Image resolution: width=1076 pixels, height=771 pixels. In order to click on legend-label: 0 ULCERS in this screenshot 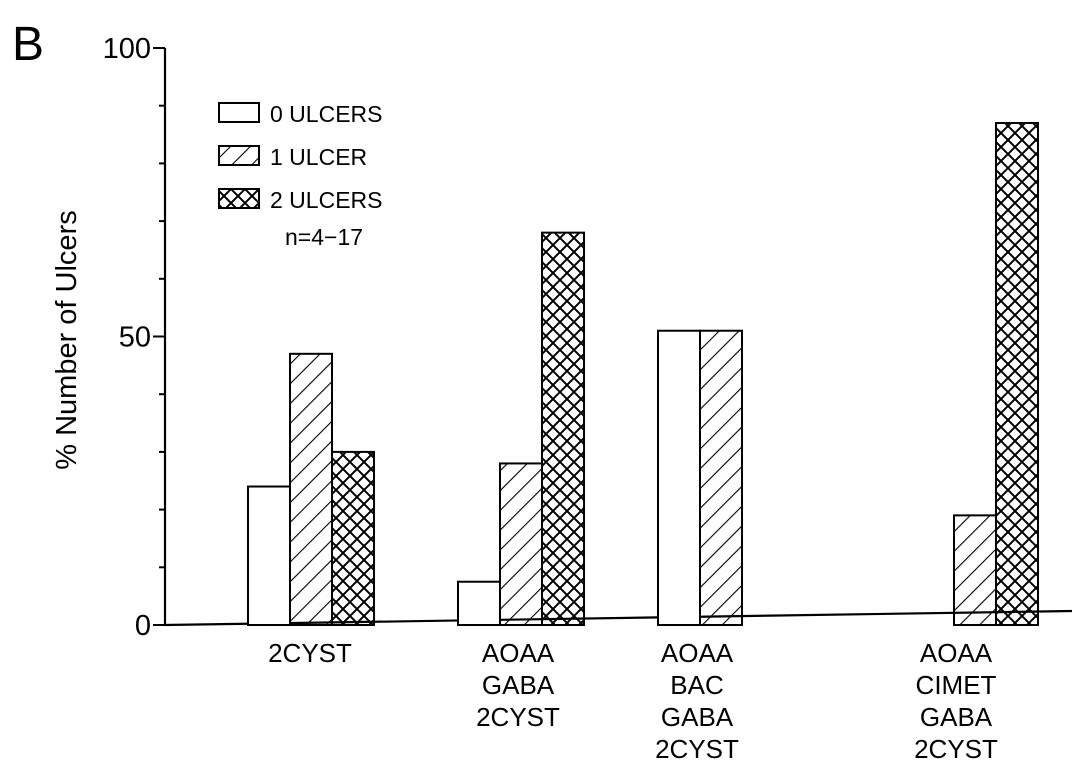, I will do `click(326, 114)`.